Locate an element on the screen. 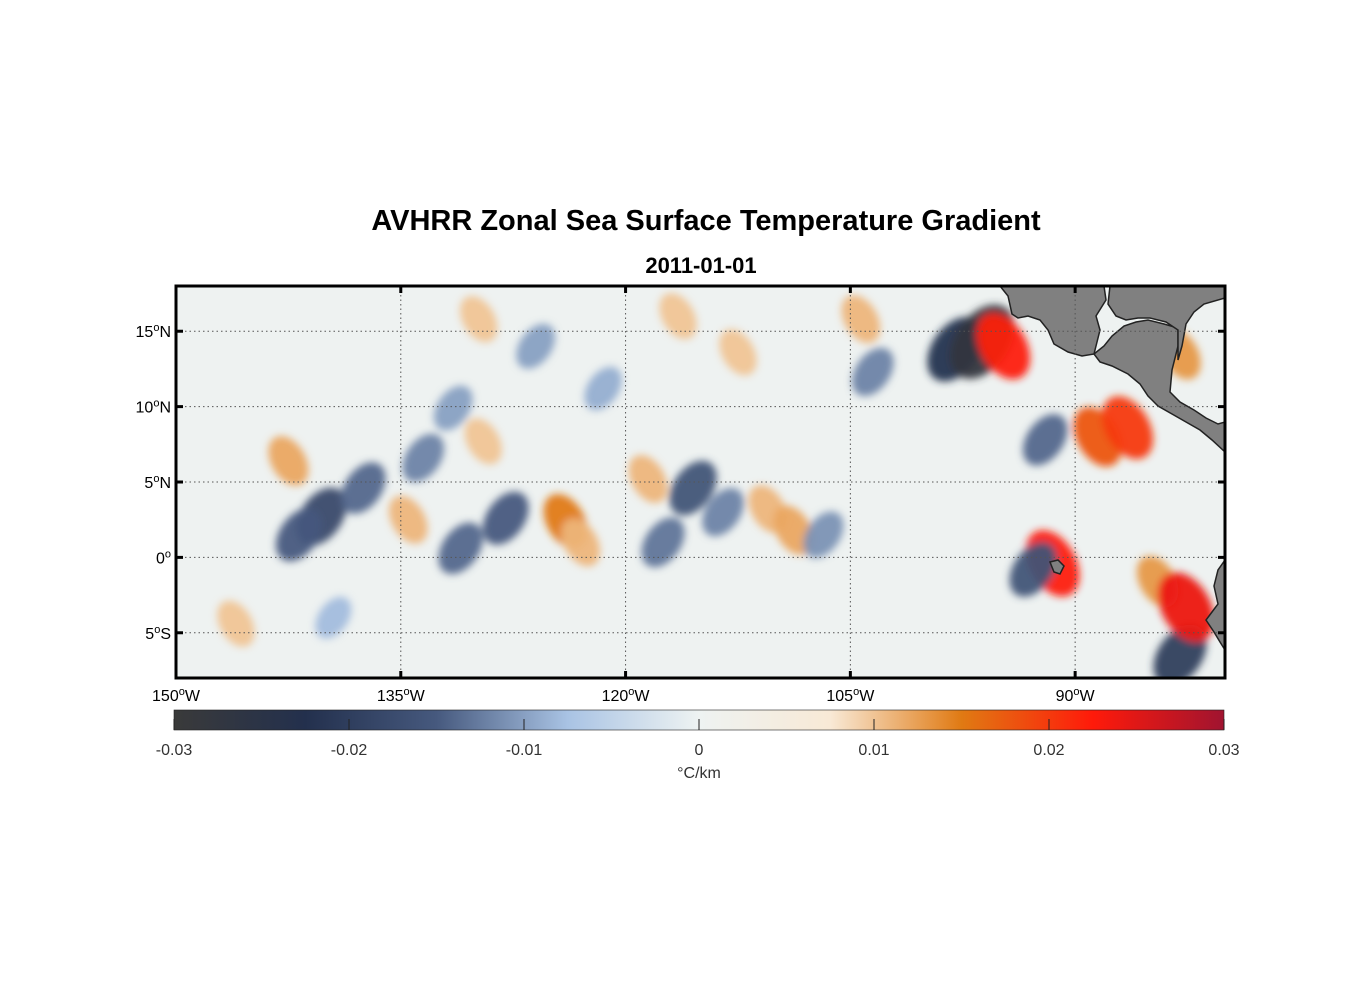  land-mask is located at coordinates (1061, 469).